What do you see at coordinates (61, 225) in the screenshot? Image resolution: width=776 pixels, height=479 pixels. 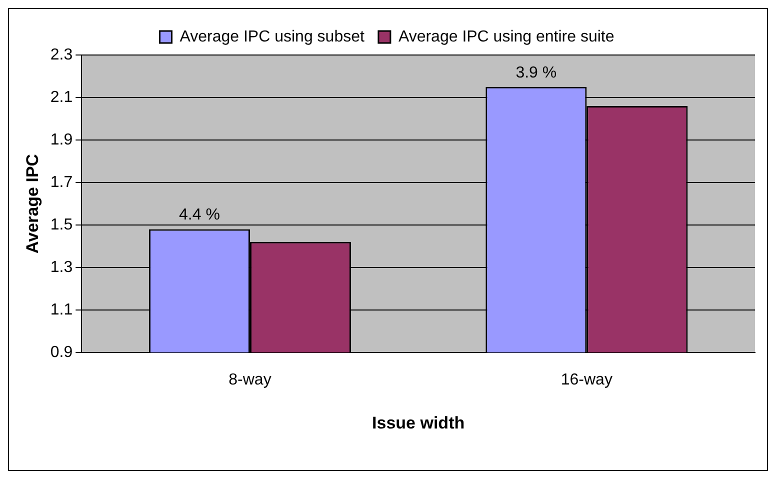 I see `y-tick-label: 1.5` at bounding box center [61, 225].